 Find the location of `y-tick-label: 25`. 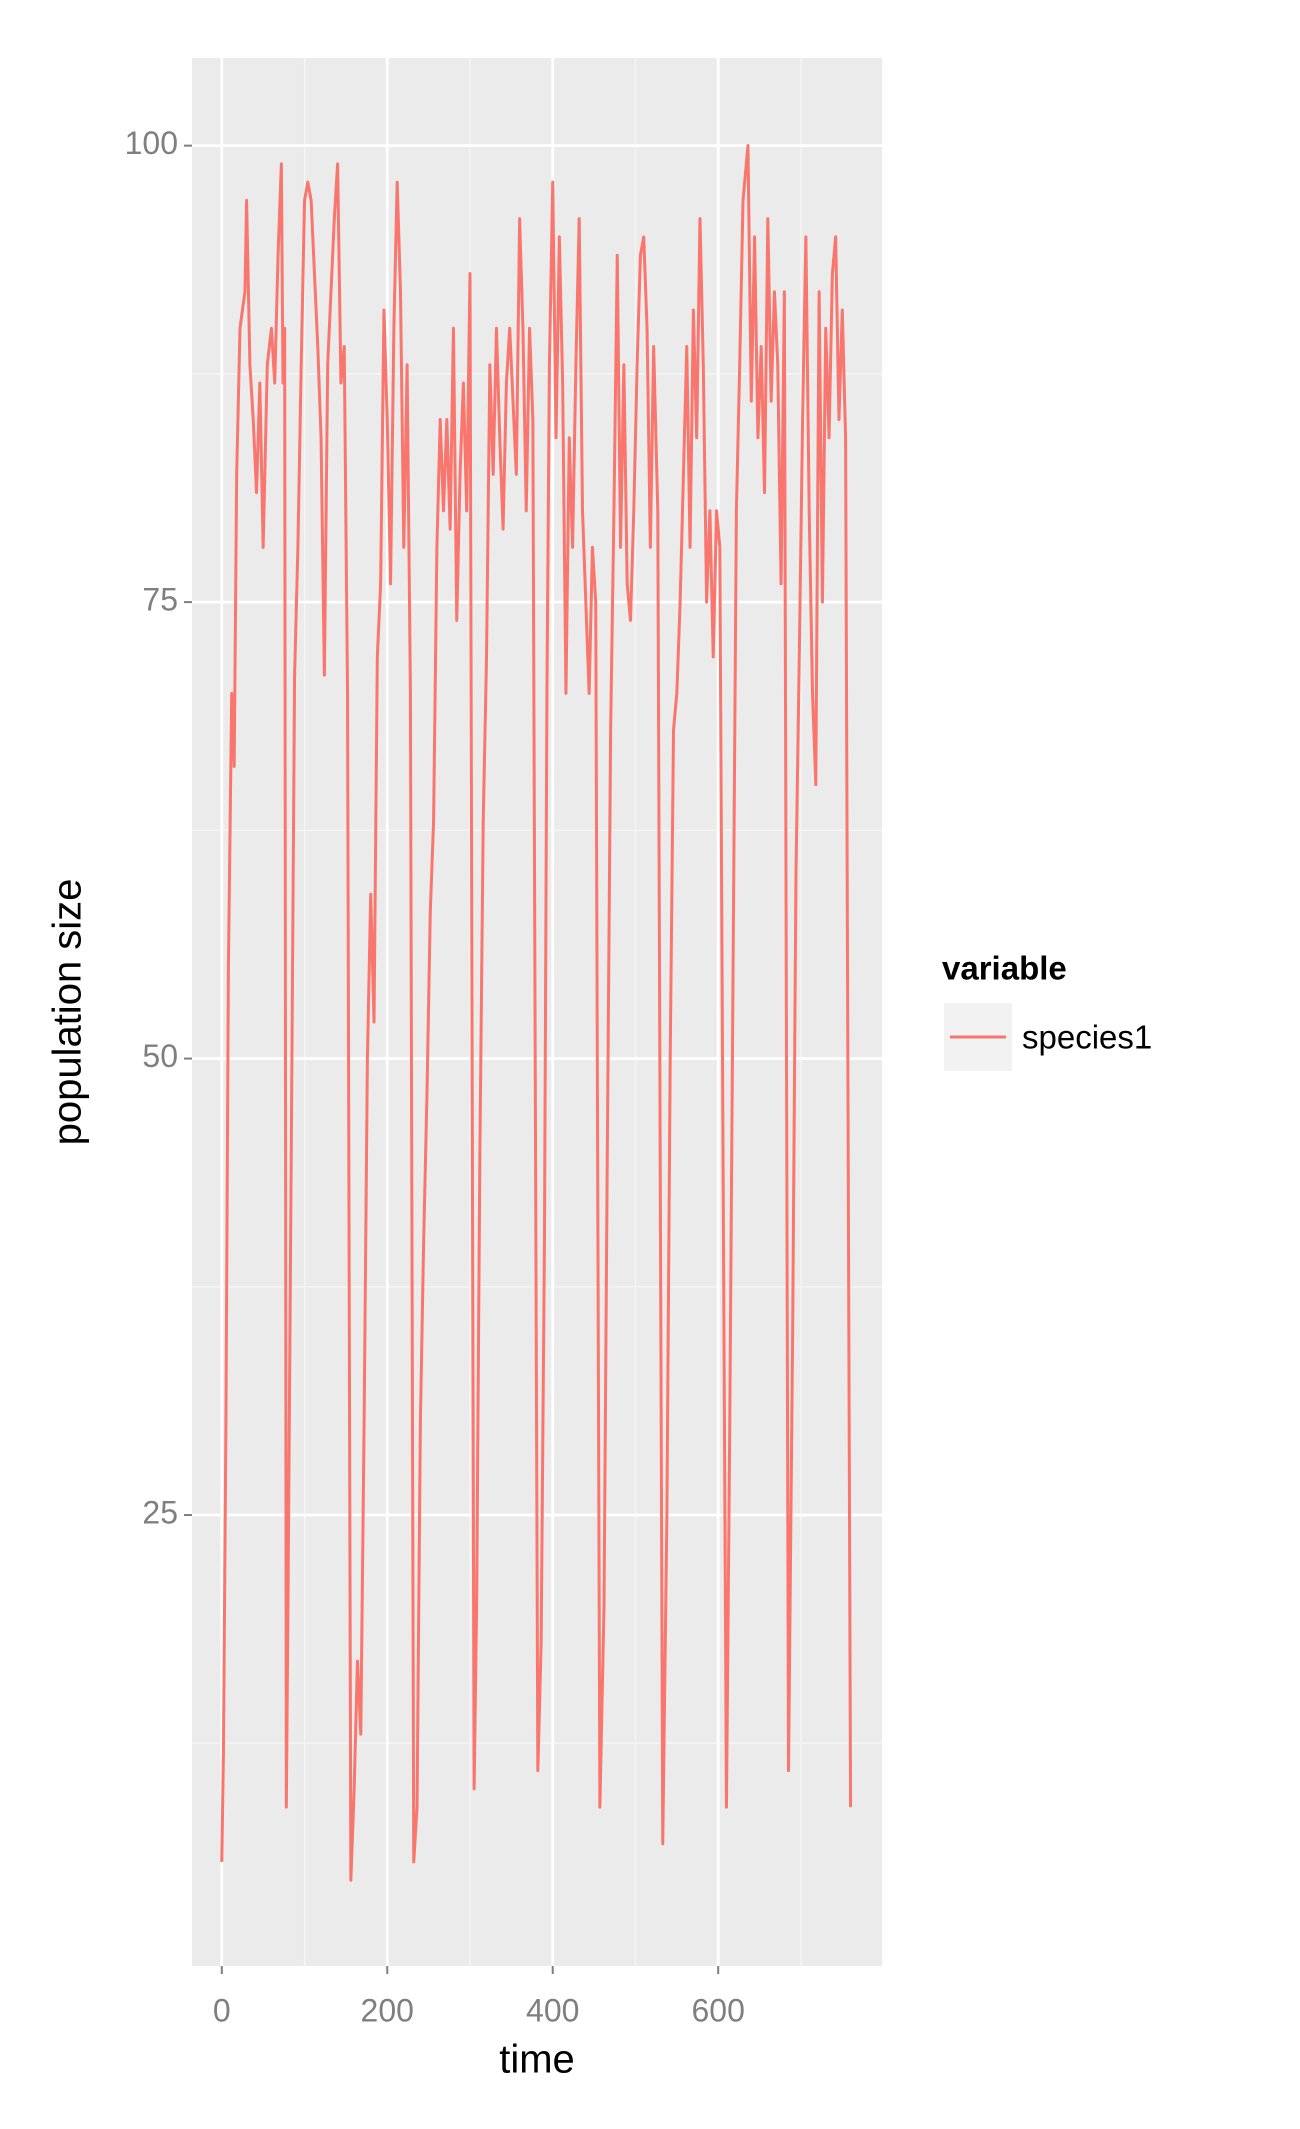

y-tick-label: 25 is located at coordinates (160, 1512).